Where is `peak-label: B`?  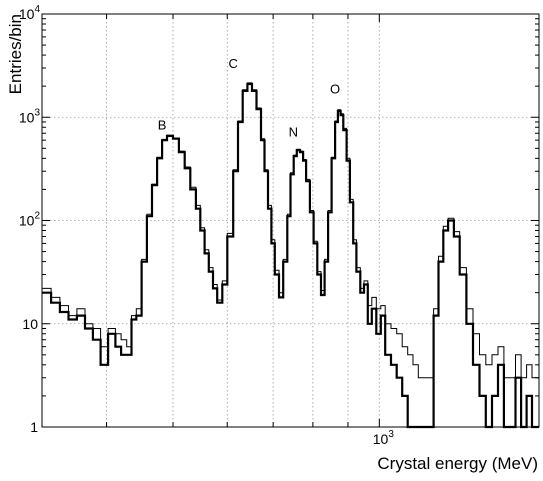 peak-label: B is located at coordinates (162, 125).